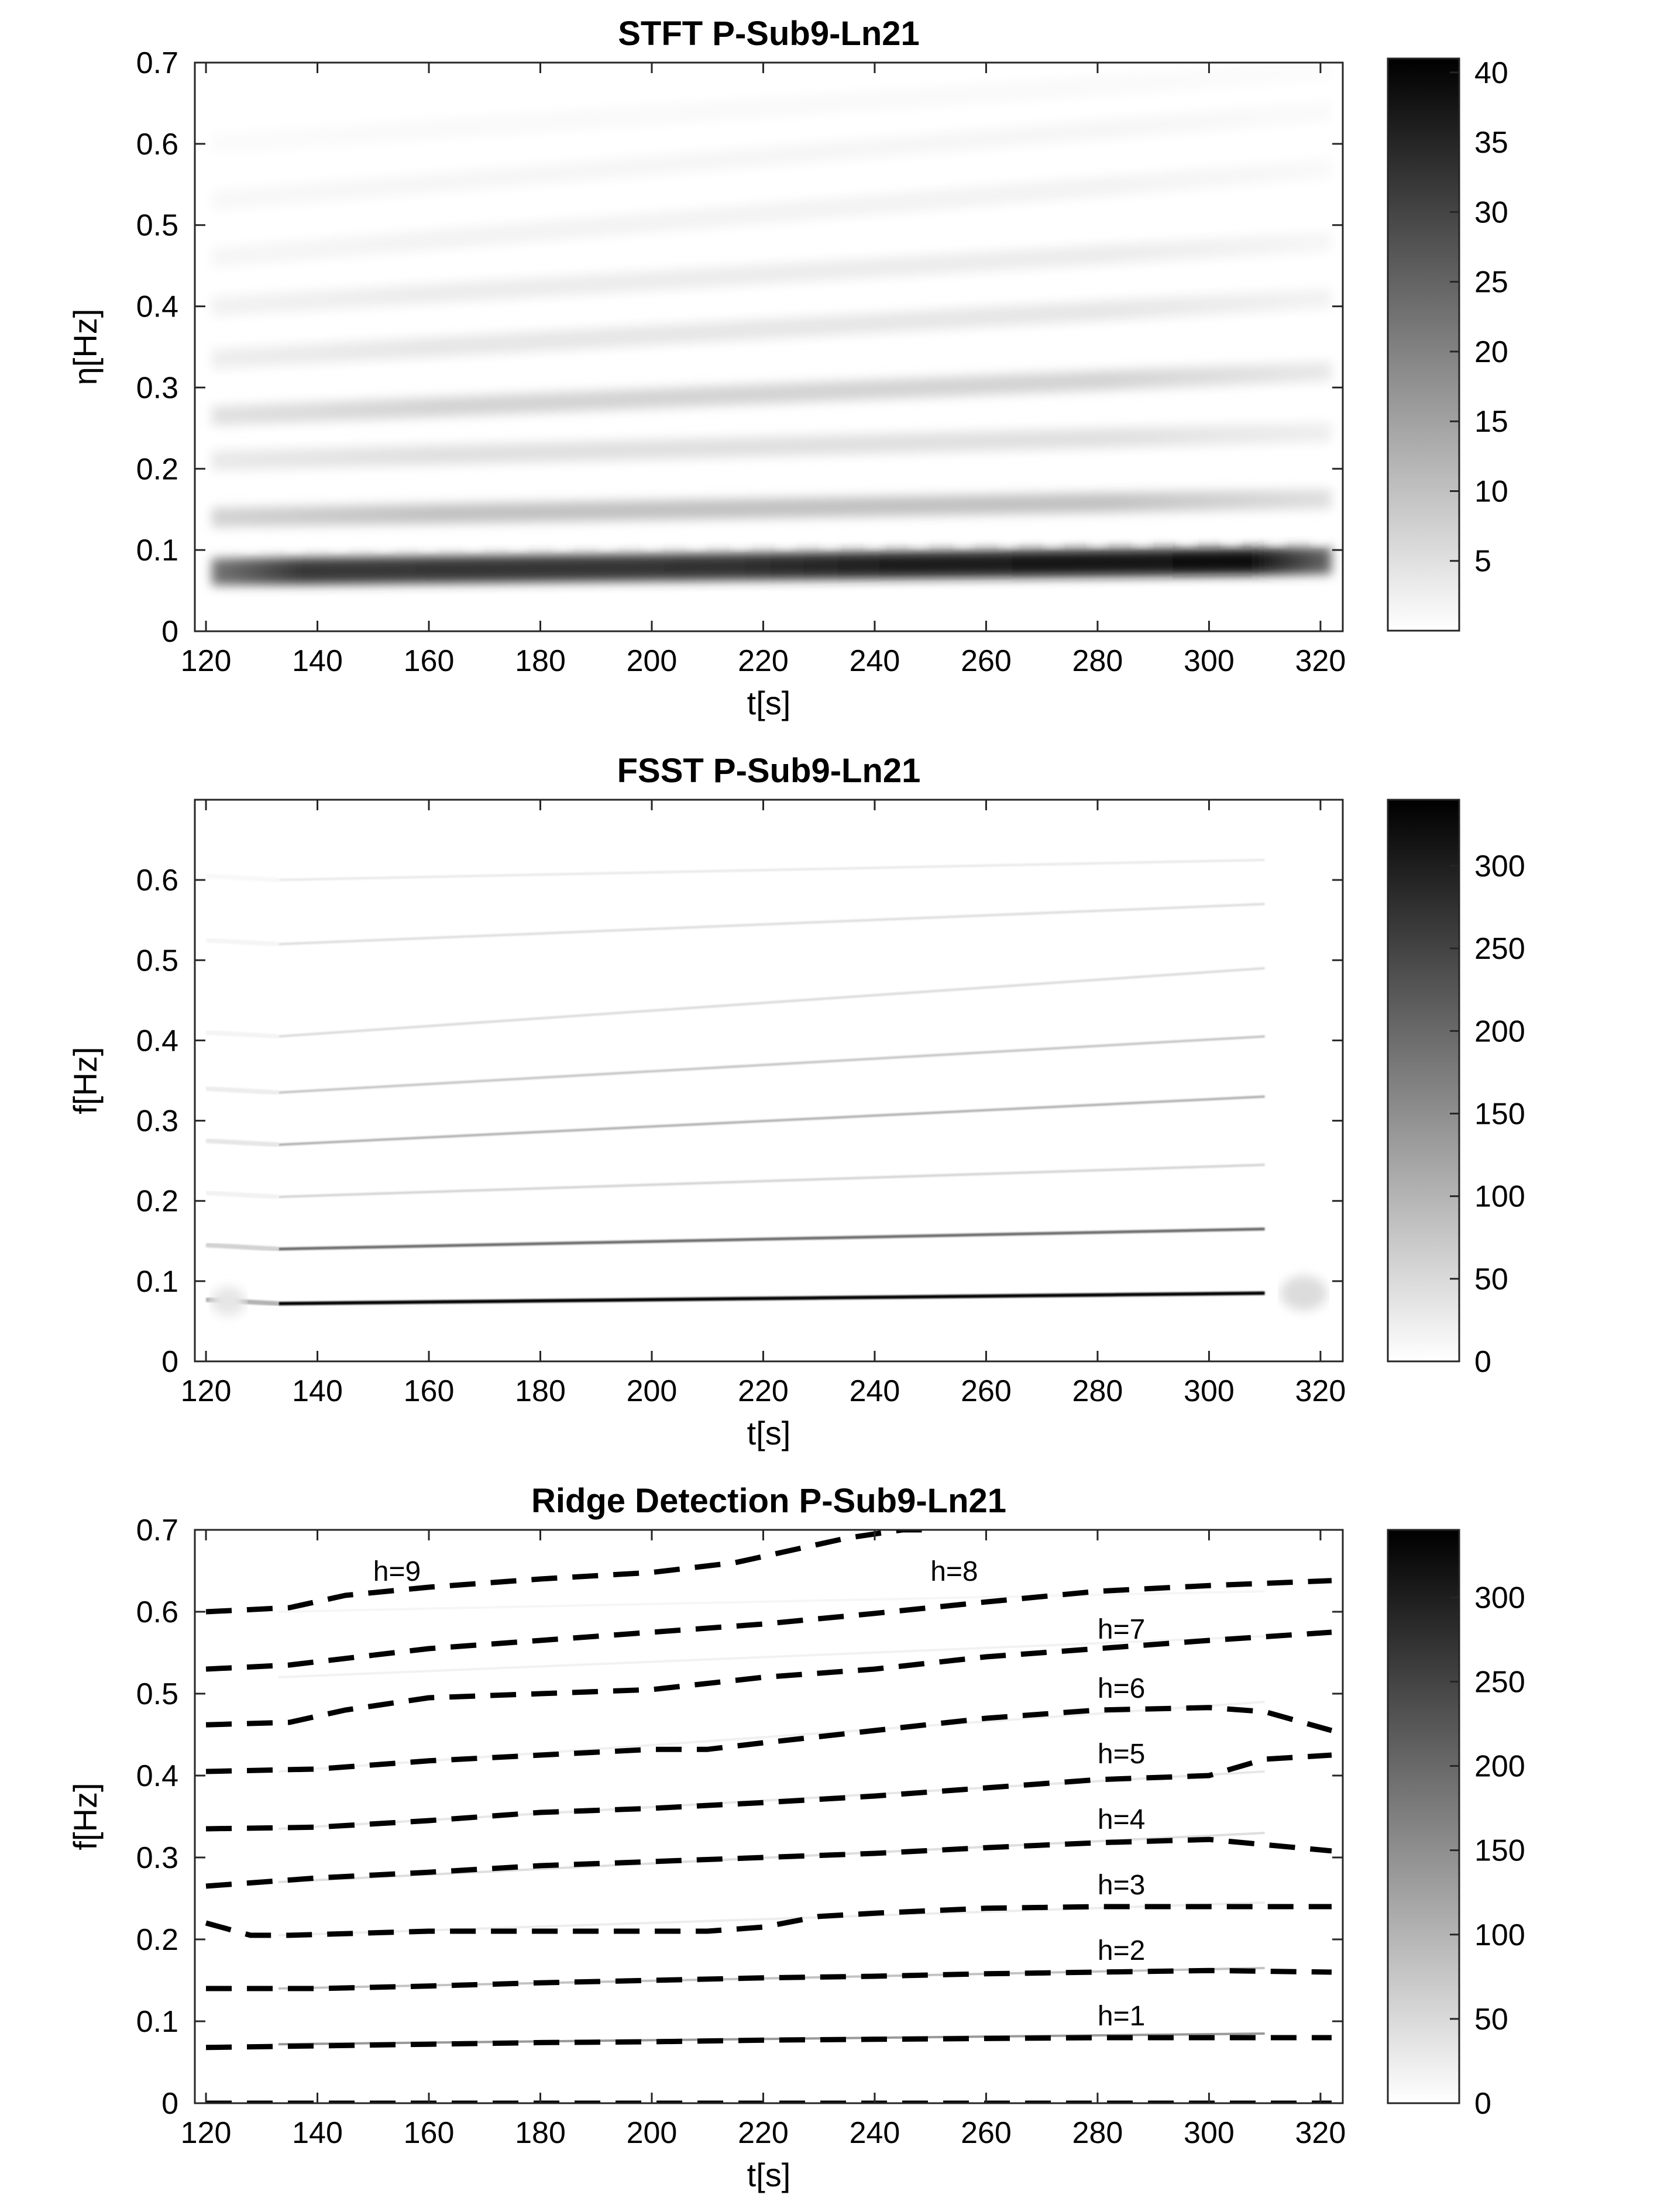 This screenshot has width=1671, height=2212. What do you see at coordinates (157, 226) in the screenshot?
I see `y-tick-label: 0.5` at bounding box center [157, 226].